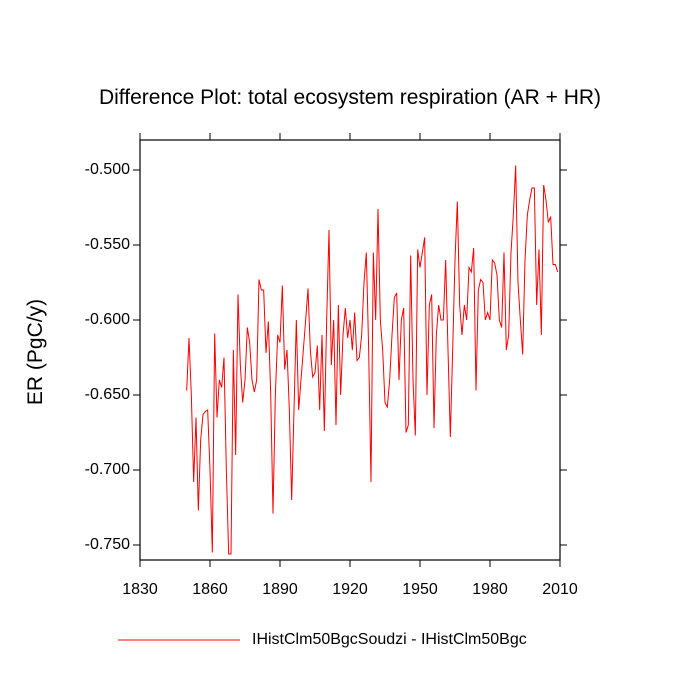 Image resolution: width=700 pixels, height=700 pixels. I want to click on x-tick-label: 1980, so click(490, 589).